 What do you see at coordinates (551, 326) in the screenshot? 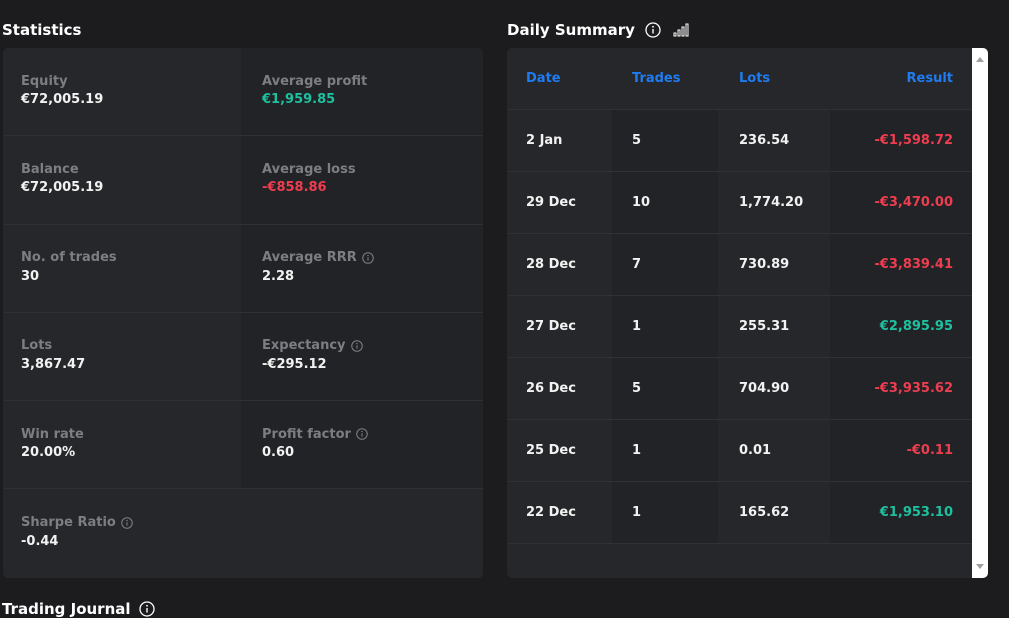
I see `cell-date: 27 Dec` at bounding box center [551, 326].